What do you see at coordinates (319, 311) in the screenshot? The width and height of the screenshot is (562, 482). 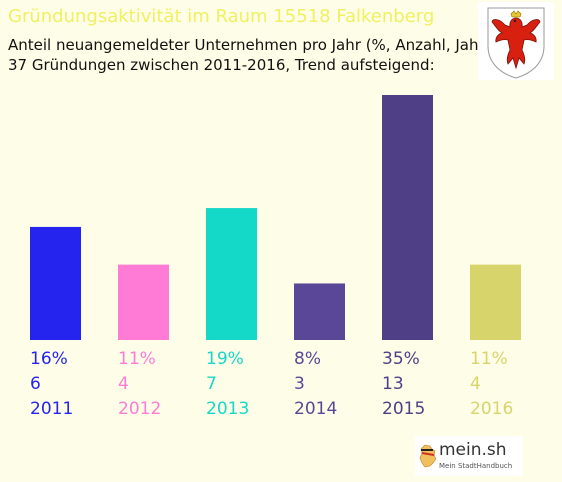 I see `bar-2014` at bounding box center [319, 311].